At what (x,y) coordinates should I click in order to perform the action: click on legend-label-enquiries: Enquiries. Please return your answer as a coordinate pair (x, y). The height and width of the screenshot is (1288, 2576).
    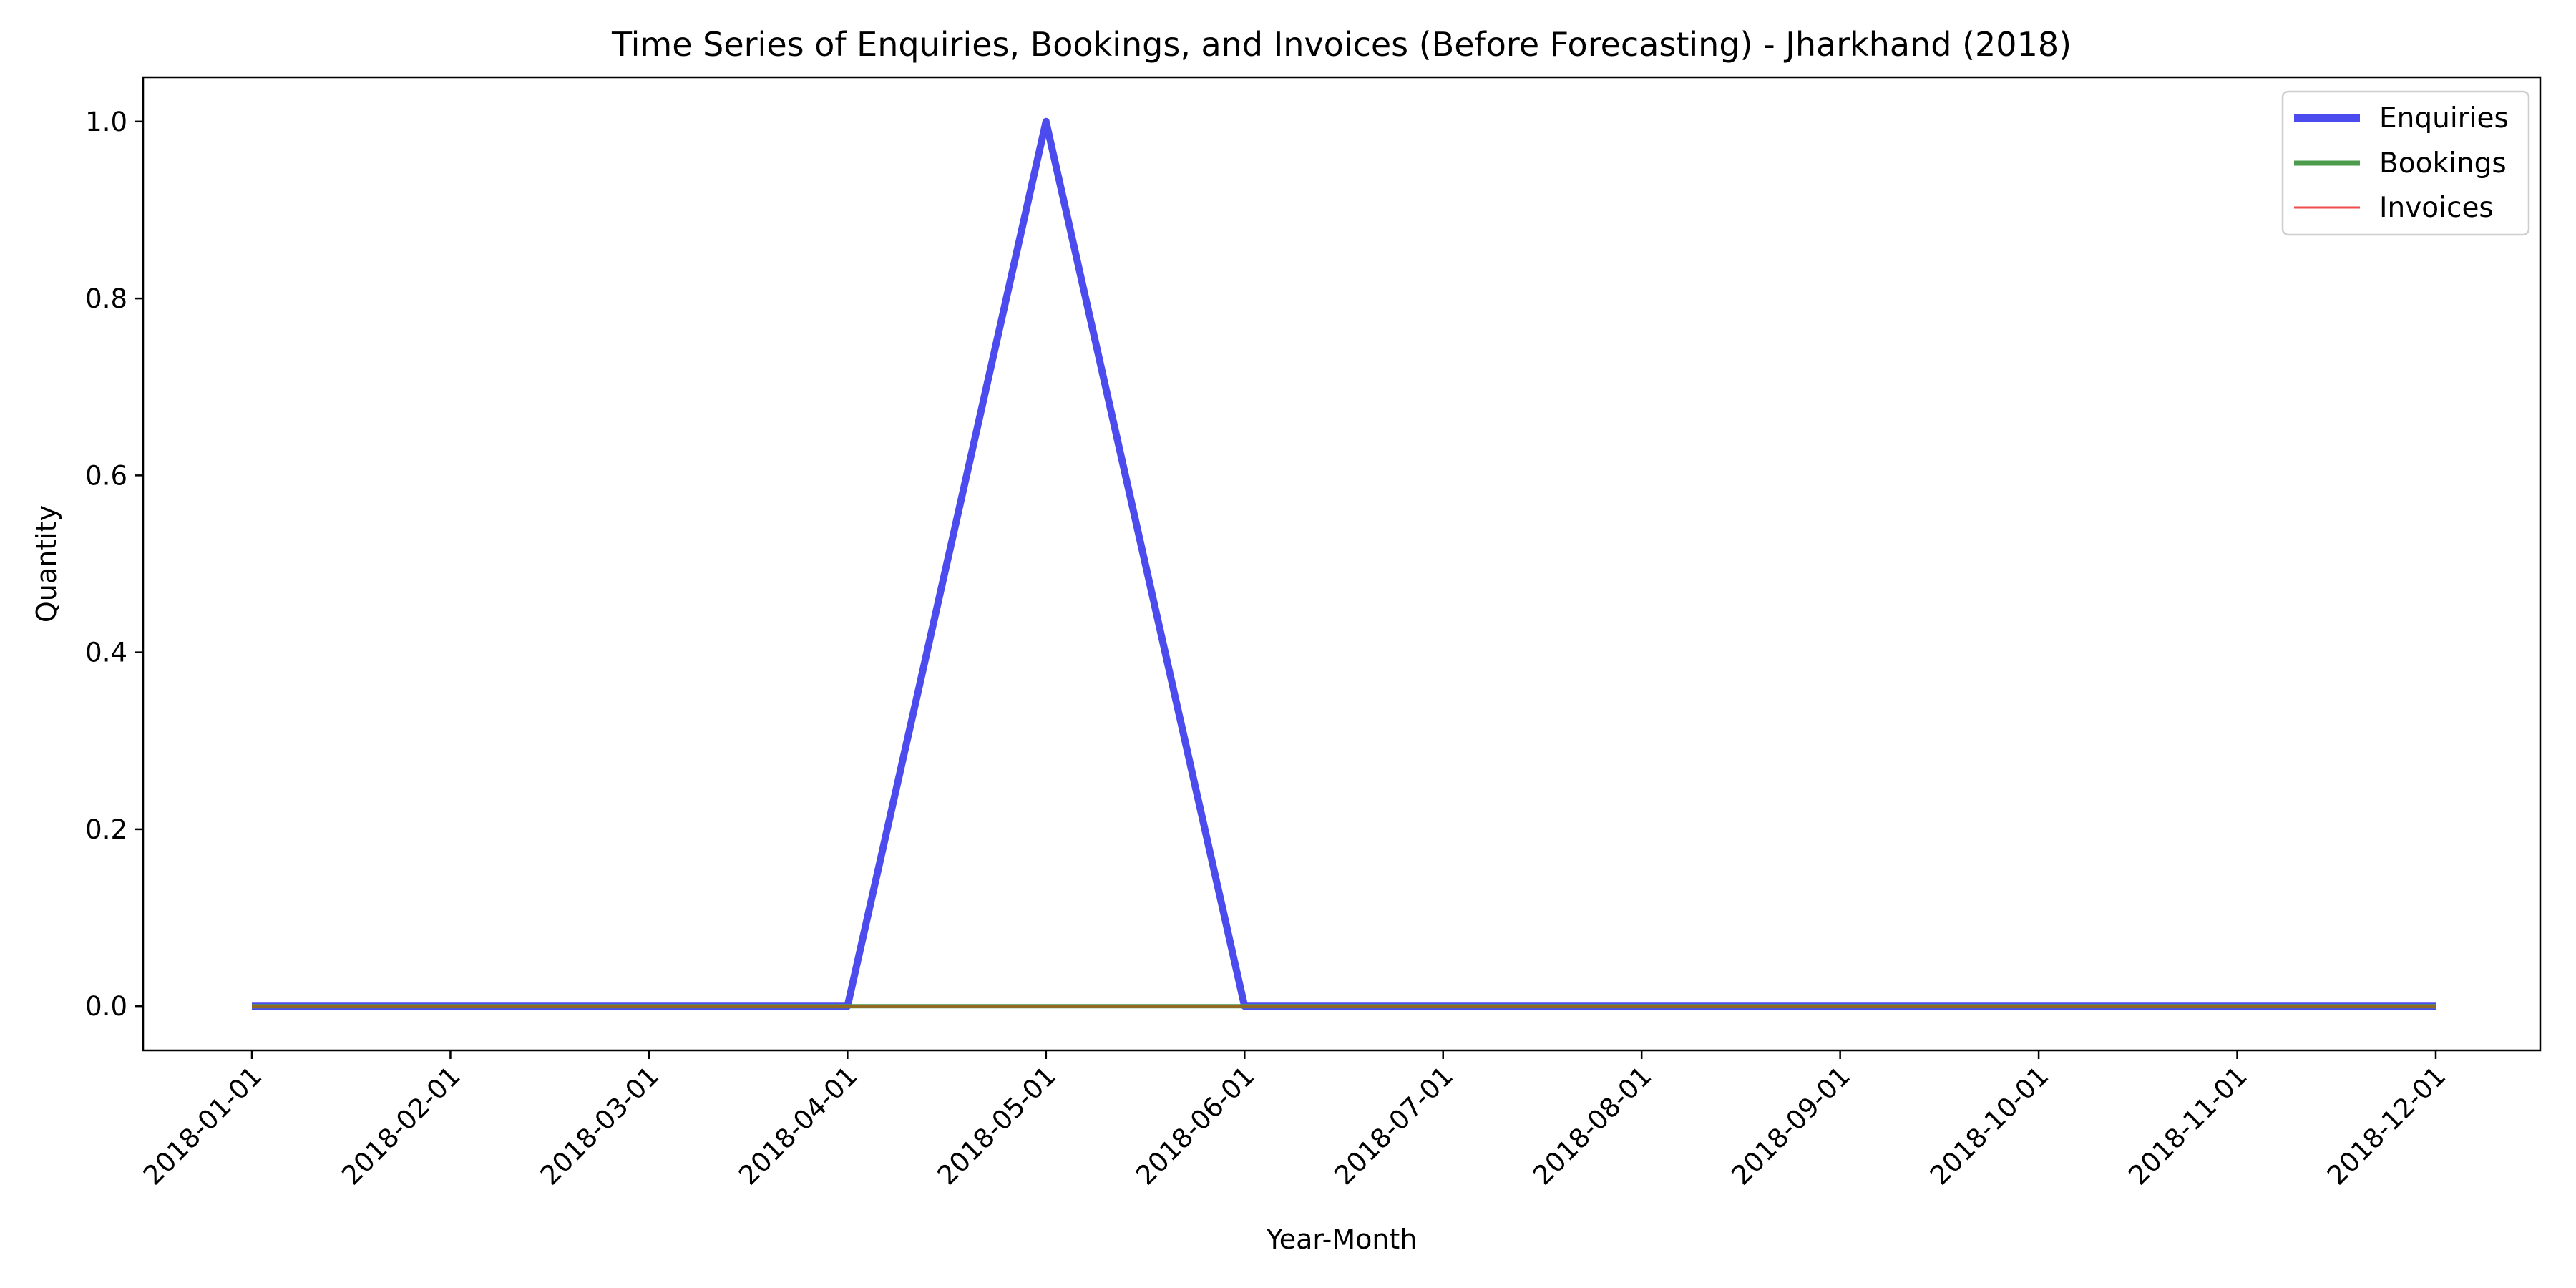
    Looking at the image, I should click on (2444, 118).